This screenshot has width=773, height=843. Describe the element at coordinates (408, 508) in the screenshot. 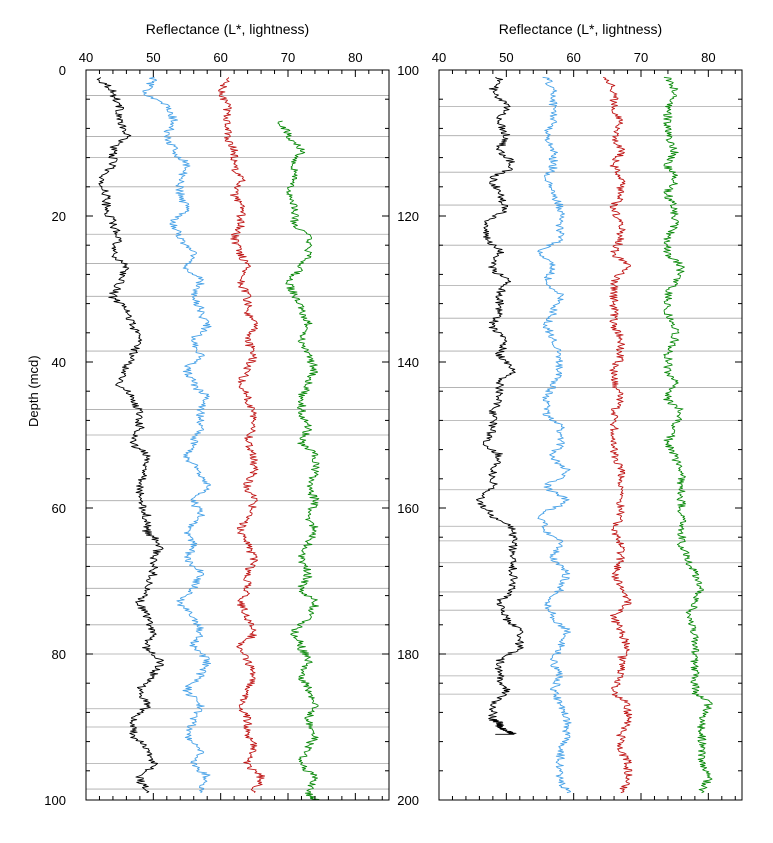

I see `y-tick-label: 160` at that location.